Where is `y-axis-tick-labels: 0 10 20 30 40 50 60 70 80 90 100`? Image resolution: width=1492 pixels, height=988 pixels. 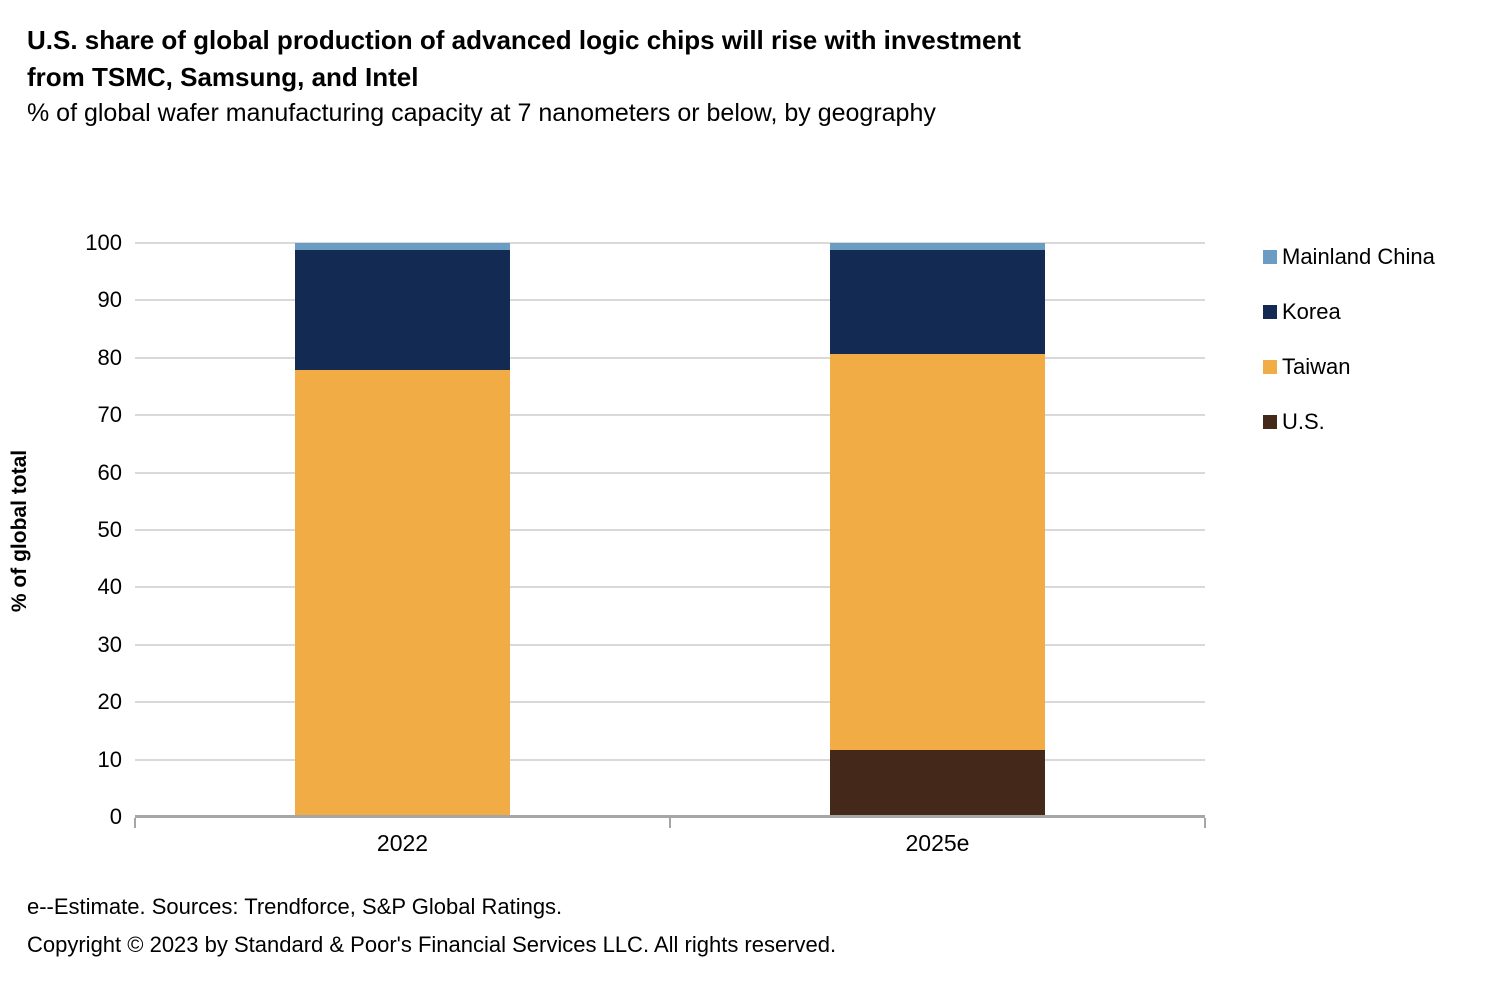
y-axis-tick-labels: 0 10 20 30 40 50 60 70 80 90 100 is located at coordinates (70, 530).